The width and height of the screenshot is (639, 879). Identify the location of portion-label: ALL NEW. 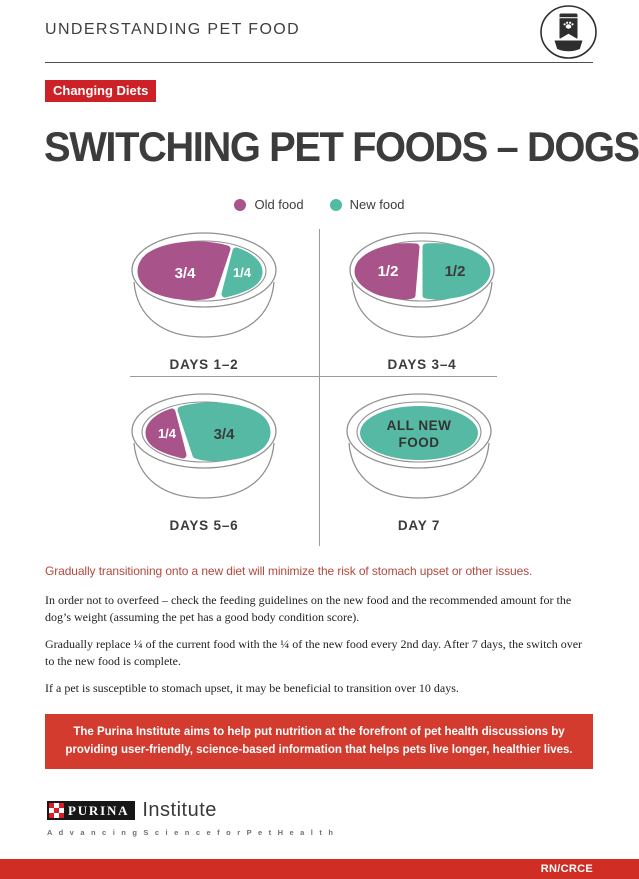
(419, 425).